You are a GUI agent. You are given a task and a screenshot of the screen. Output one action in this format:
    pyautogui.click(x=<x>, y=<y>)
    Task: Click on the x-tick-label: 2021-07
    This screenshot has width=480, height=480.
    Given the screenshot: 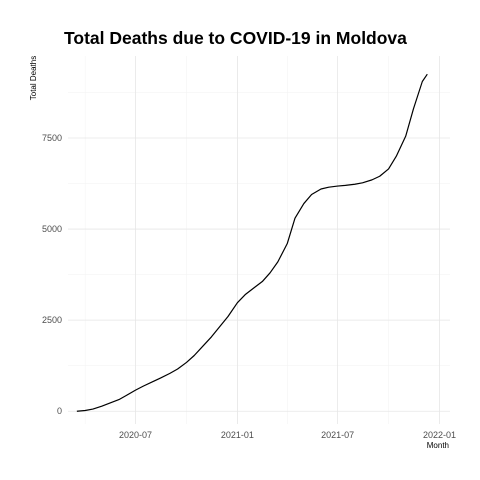 What is the action you would take?
    pyautogui.click(x=337, y=435)
    